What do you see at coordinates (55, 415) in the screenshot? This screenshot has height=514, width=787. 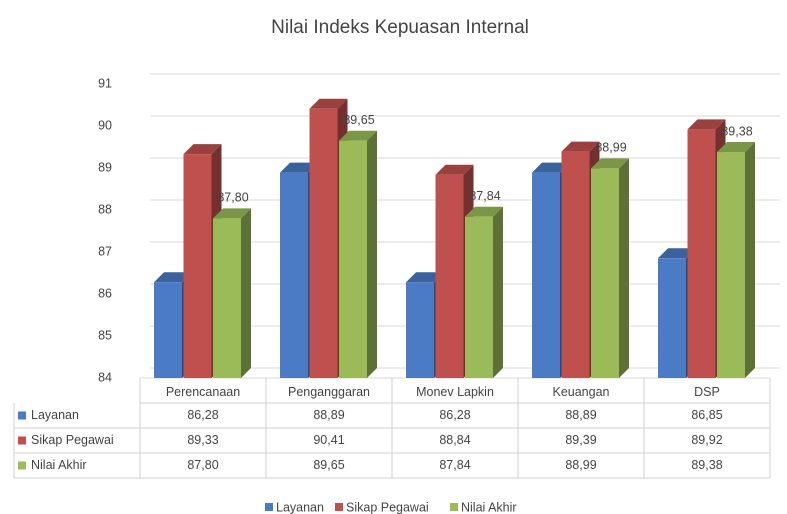 I see `table-row-label: Layanan` at bounding box center [55, 415].